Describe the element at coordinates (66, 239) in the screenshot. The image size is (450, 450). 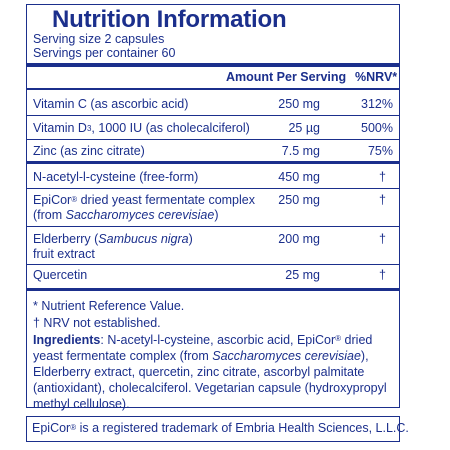
I see `name-text: Elderberry (` at that location.